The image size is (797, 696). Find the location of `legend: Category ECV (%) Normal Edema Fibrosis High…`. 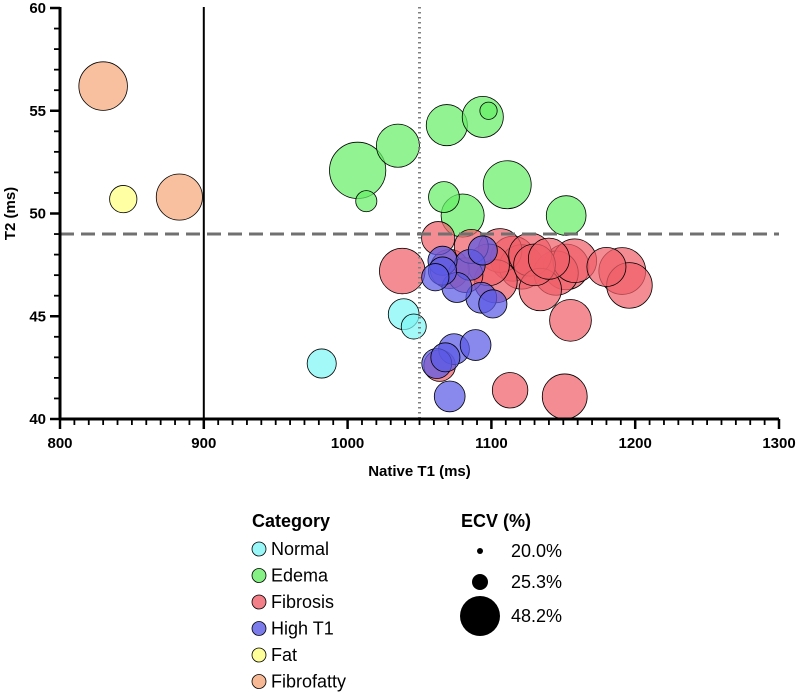

legend: Category ECV (%) Normal Edema Fibrosis High… is located at coordinates (406, 601).